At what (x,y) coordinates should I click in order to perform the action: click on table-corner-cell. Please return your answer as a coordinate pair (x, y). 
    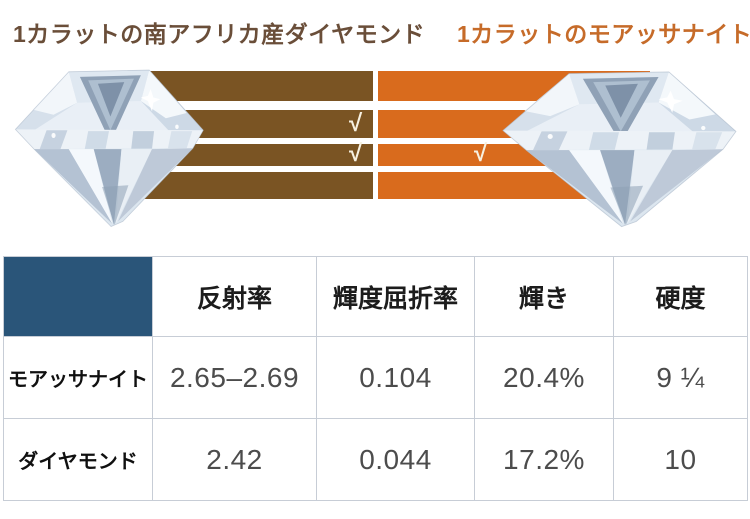
    Looking at the image, I should click on (78, 296).